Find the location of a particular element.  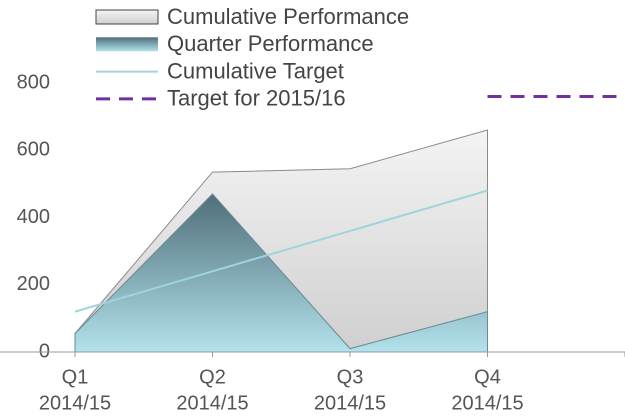

x-tick-label: Q3 is located at coordinates (350, 377).